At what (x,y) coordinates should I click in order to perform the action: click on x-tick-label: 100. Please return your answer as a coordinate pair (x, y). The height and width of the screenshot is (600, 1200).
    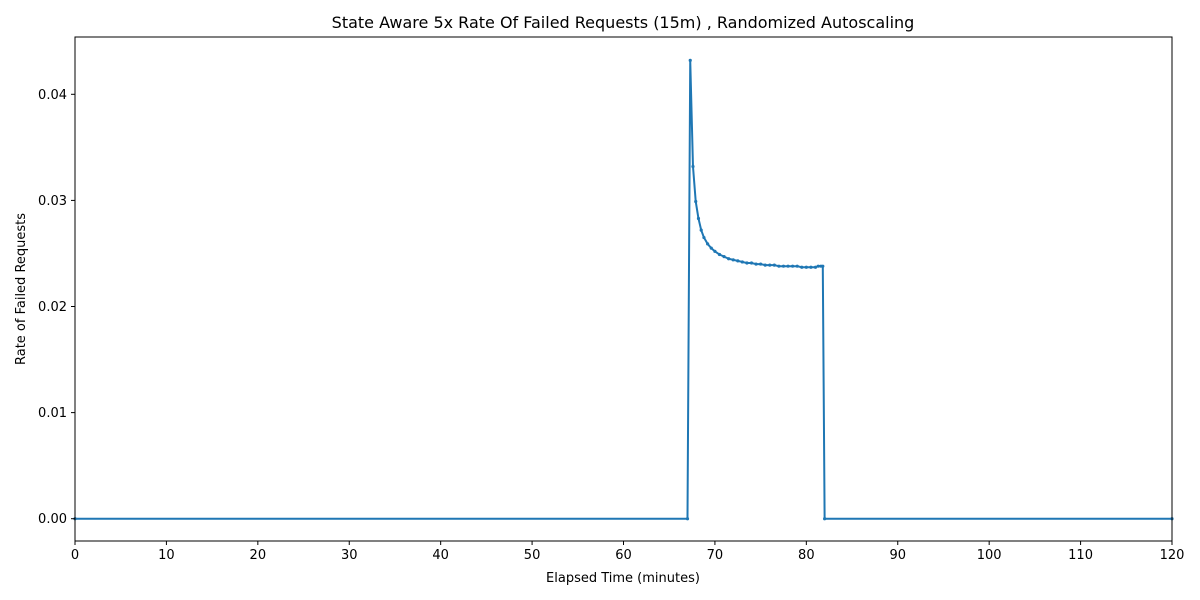
    Looking at the image, I should click on (989, 555).